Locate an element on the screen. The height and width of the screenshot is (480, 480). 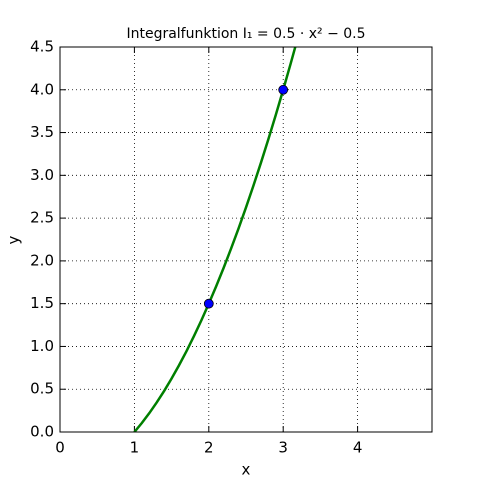
y-axis-label: y is located at coordinates (14, 239).